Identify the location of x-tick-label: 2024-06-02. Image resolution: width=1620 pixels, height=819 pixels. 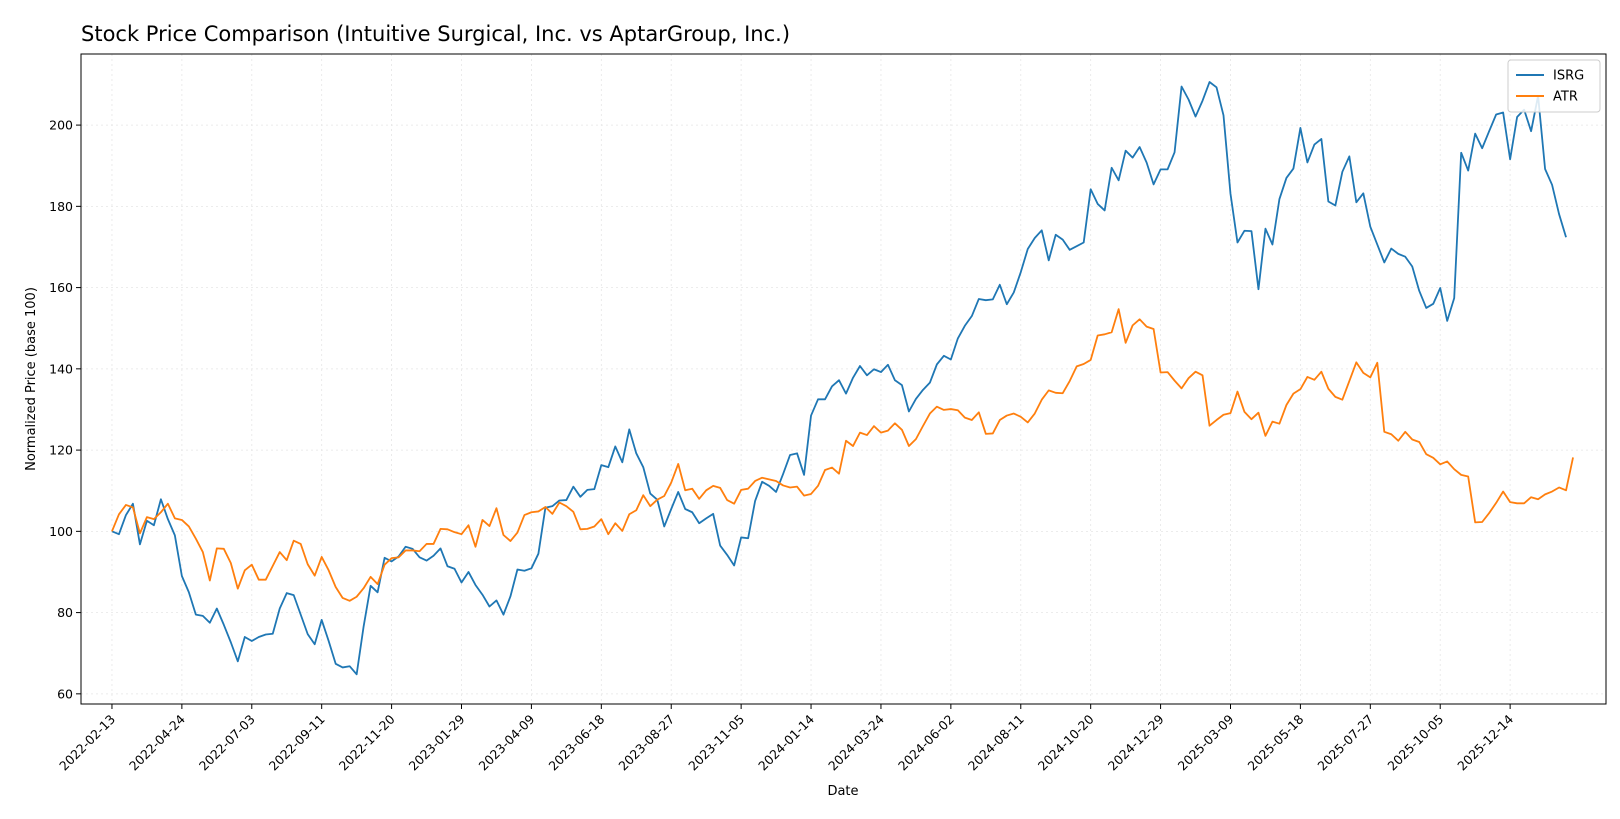
(926, 743).